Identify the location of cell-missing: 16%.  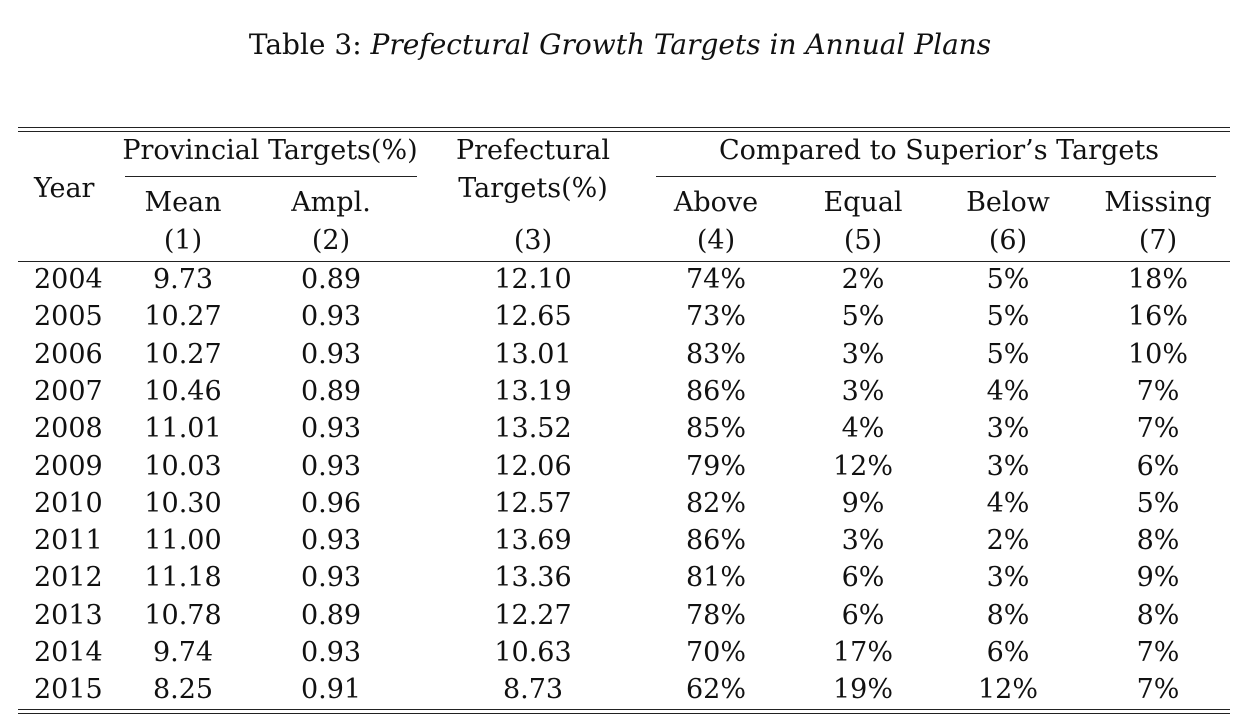
(1157, 316).